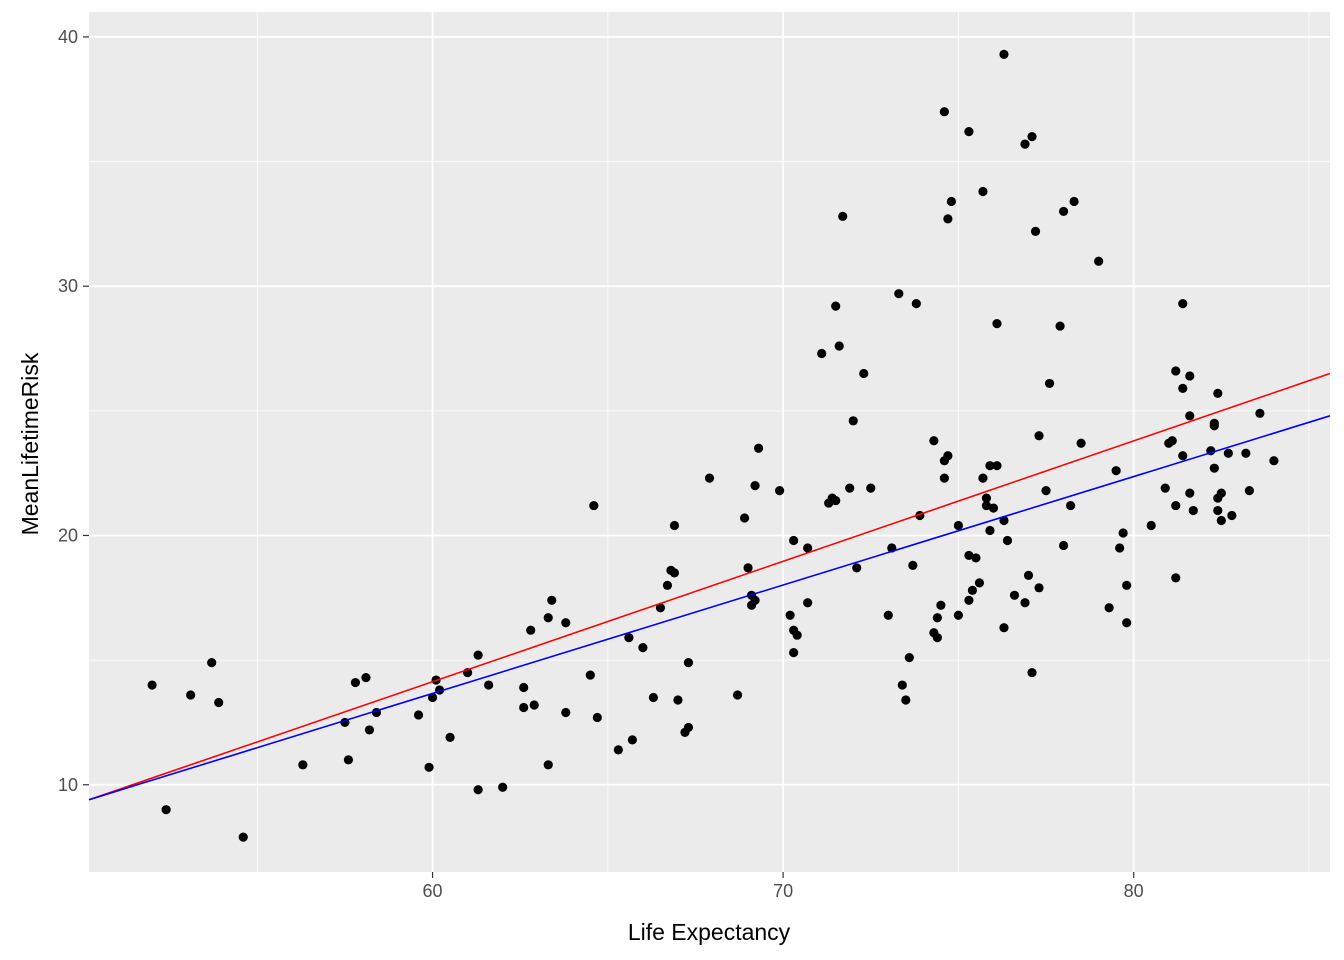  What do you see at coordinates (68, 286) in the screenshot?
I see `y-tick-label: 30` at bounding box center [68, 286].